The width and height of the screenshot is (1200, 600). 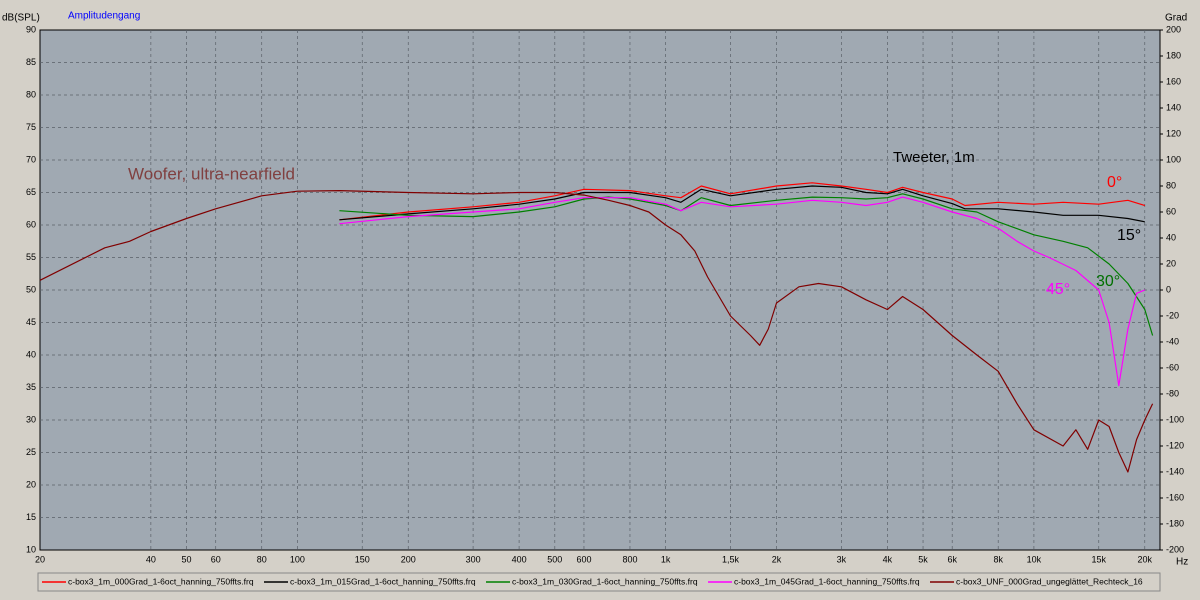 I want to click on y-tick-label: 75, so click(x=31, y=127).